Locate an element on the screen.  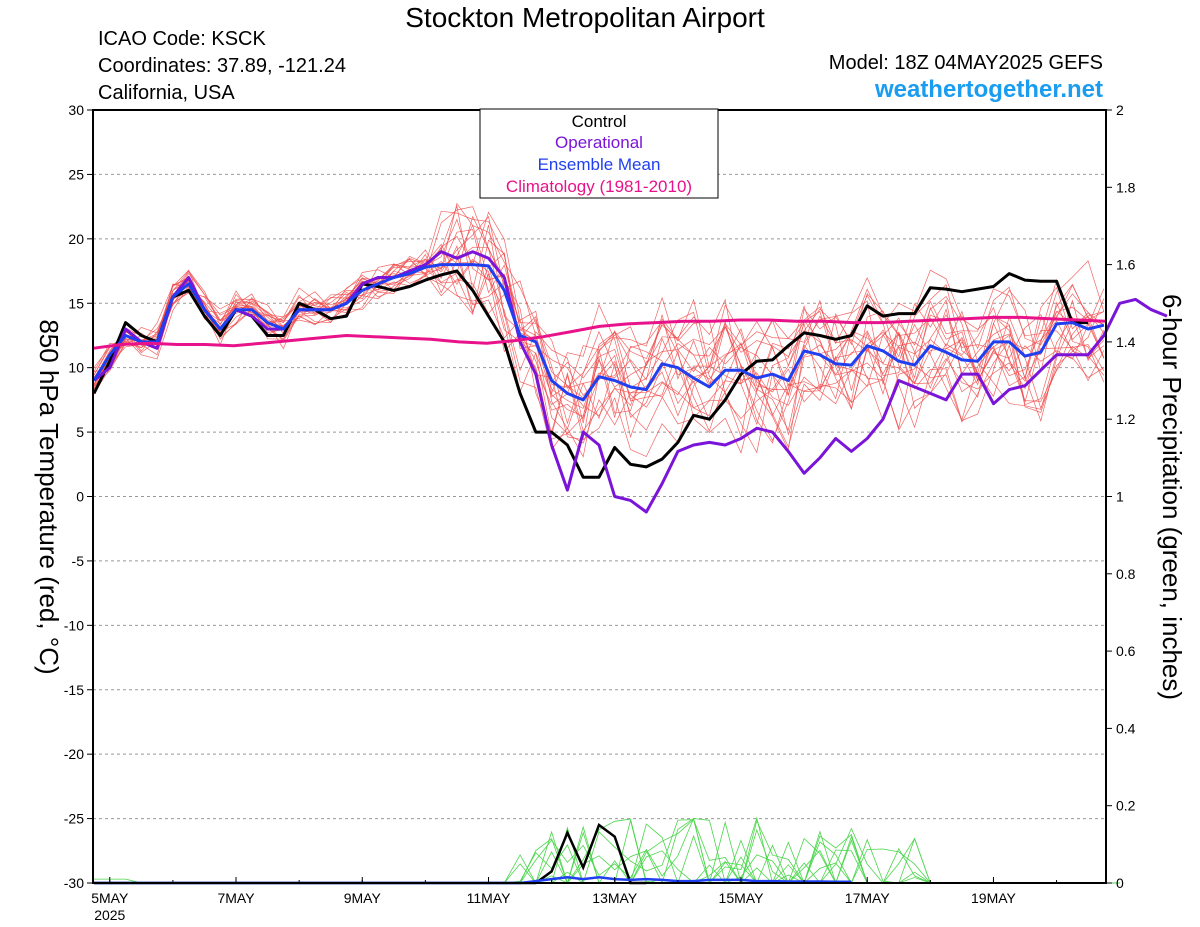
y-left-tick-label: -15 is located at coordinates (74, 690).